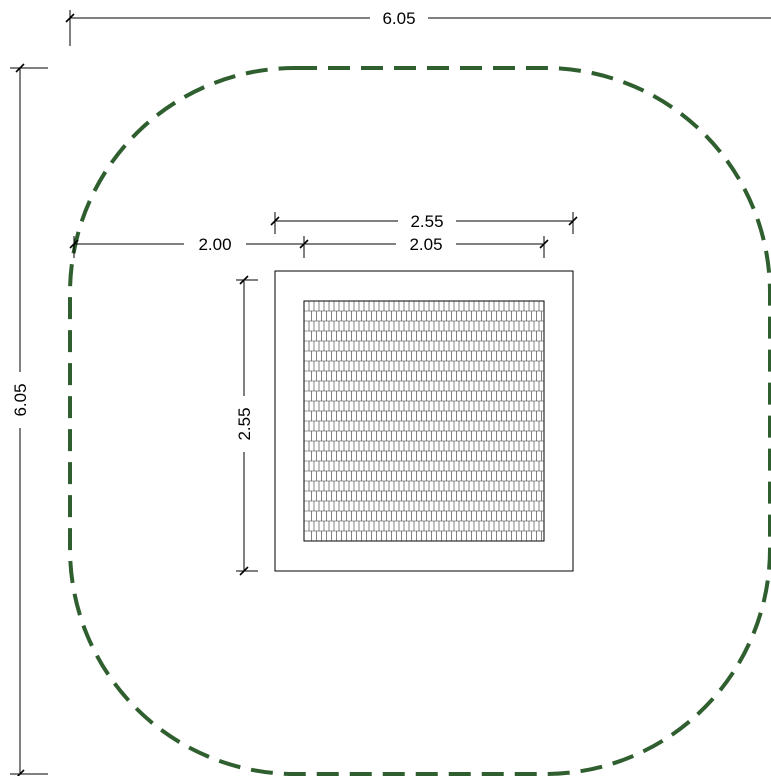 This screenshot has width=771, height=776. What do you see at coordinates (20, 399) in the screenshot?
I see `overall-height-label: 6.05` at bounding box center [20, 399].